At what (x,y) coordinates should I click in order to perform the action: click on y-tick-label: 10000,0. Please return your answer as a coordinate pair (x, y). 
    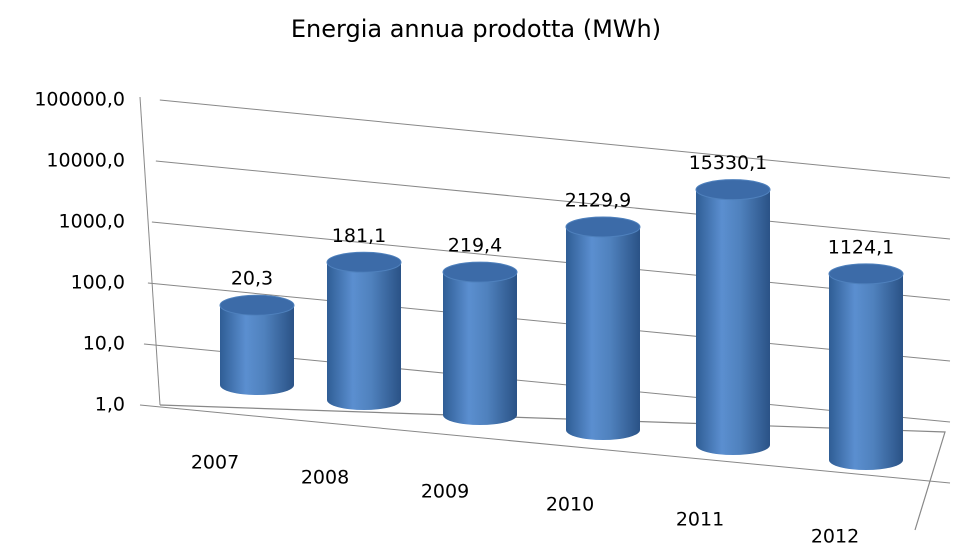
    Looking at the image, I should click on (85, 161).